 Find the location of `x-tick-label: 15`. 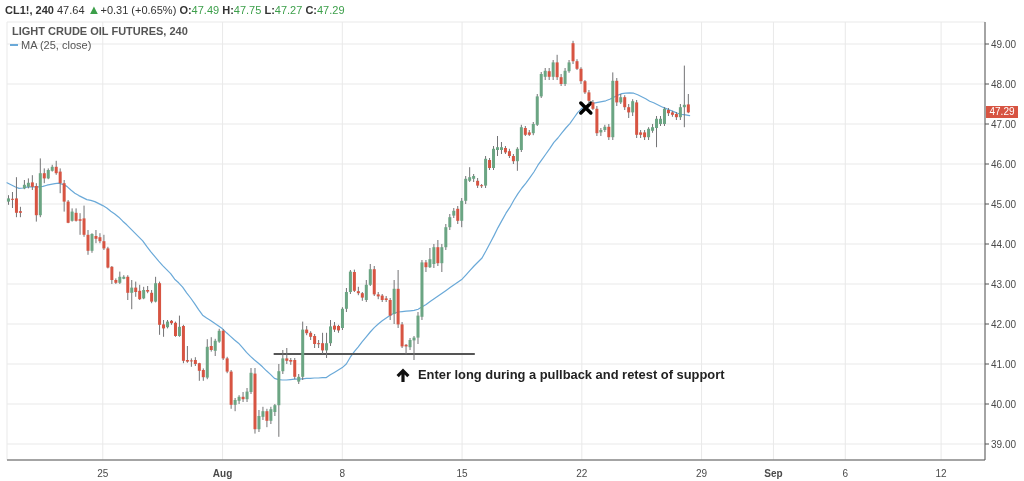

x-tick-label: 15 is located at coordinates (462, 473).